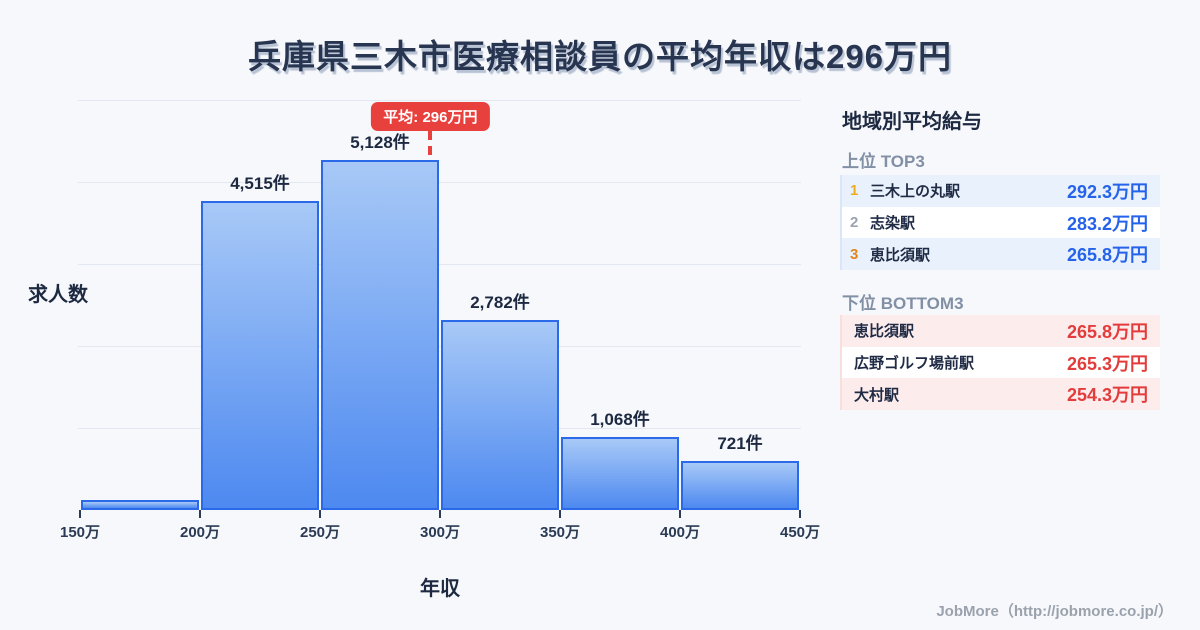 Image resolution: width=1200 pixels, height=630 pixels. What do you see at coordinates (1107, 191) in the screenshot?
I see `salary-value: 292.3万円` at bounding box center [1107, 191].